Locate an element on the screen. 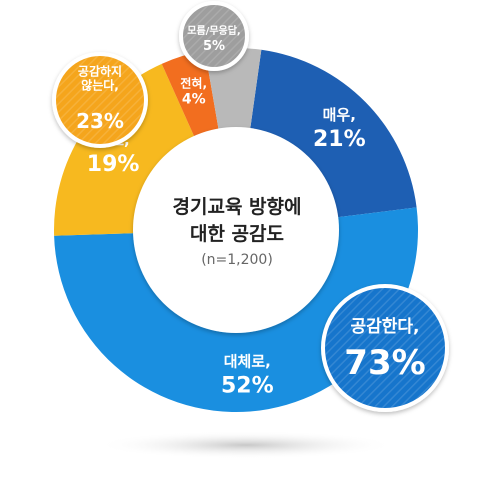  badge-1: 공감하지 않는다, 23% is located at coordinates (100, 100).